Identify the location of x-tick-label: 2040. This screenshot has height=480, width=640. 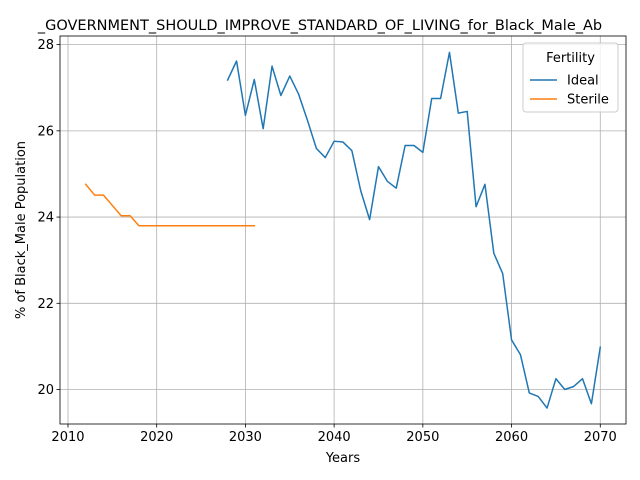
(334, 437).